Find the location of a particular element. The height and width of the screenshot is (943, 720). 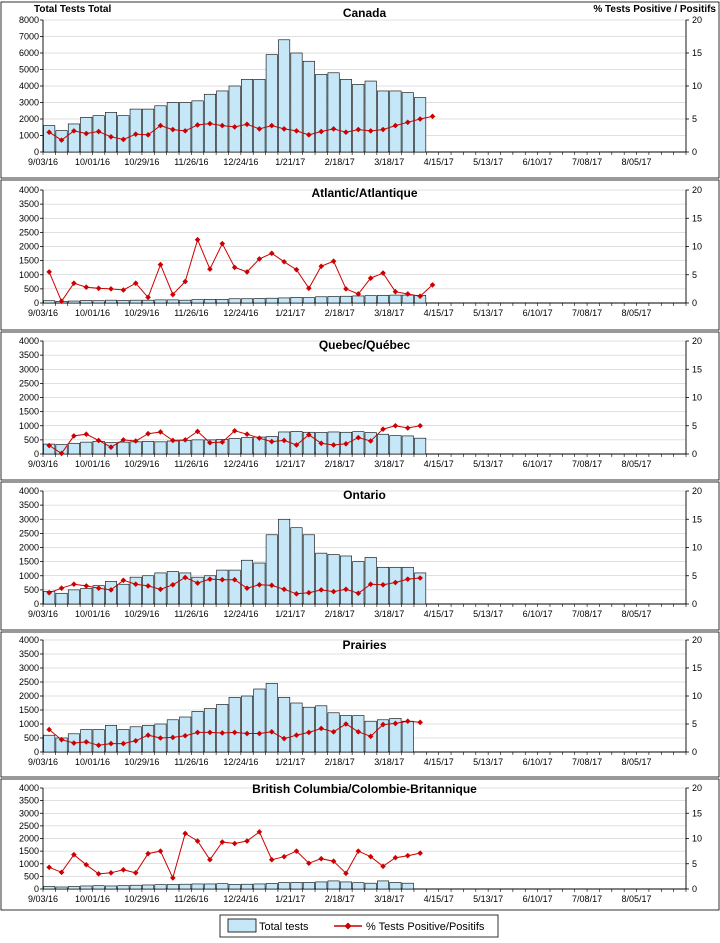

x-tick-label: 7/08/17 is located at coordinates (587, 162).